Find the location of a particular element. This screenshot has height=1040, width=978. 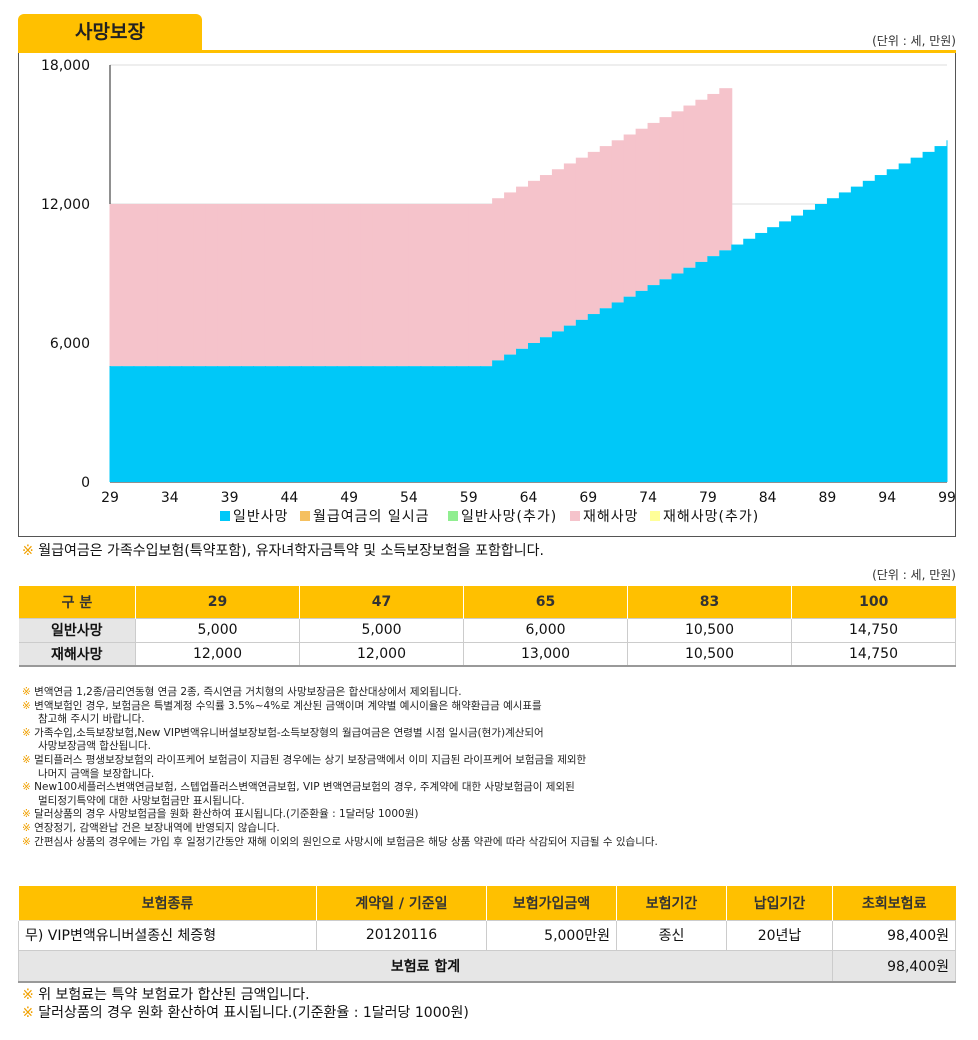

premium-header-cell: 계약일 / 기준일 is located at coordinates (401, 903).